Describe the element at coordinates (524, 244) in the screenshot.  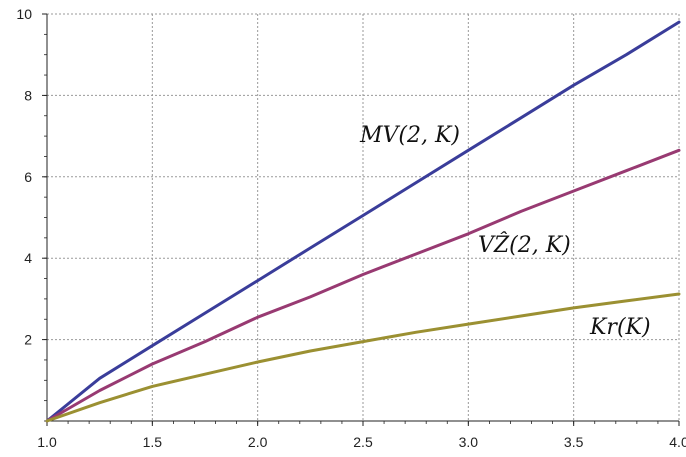
I see `series-label-vz: VẐ(2, K)` at that location.